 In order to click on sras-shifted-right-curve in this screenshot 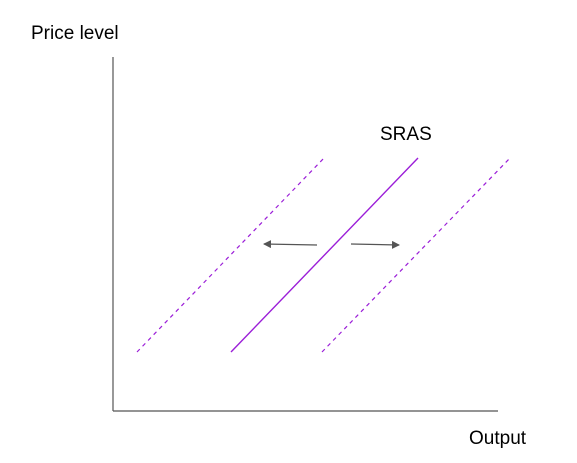, I will do `click(416, 254)`.